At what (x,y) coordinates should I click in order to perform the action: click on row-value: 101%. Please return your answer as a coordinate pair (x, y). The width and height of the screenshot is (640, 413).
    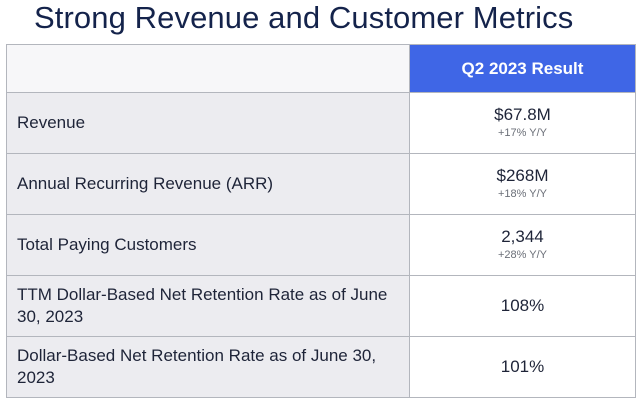
    Looking at the image, I should click on (522, 366).